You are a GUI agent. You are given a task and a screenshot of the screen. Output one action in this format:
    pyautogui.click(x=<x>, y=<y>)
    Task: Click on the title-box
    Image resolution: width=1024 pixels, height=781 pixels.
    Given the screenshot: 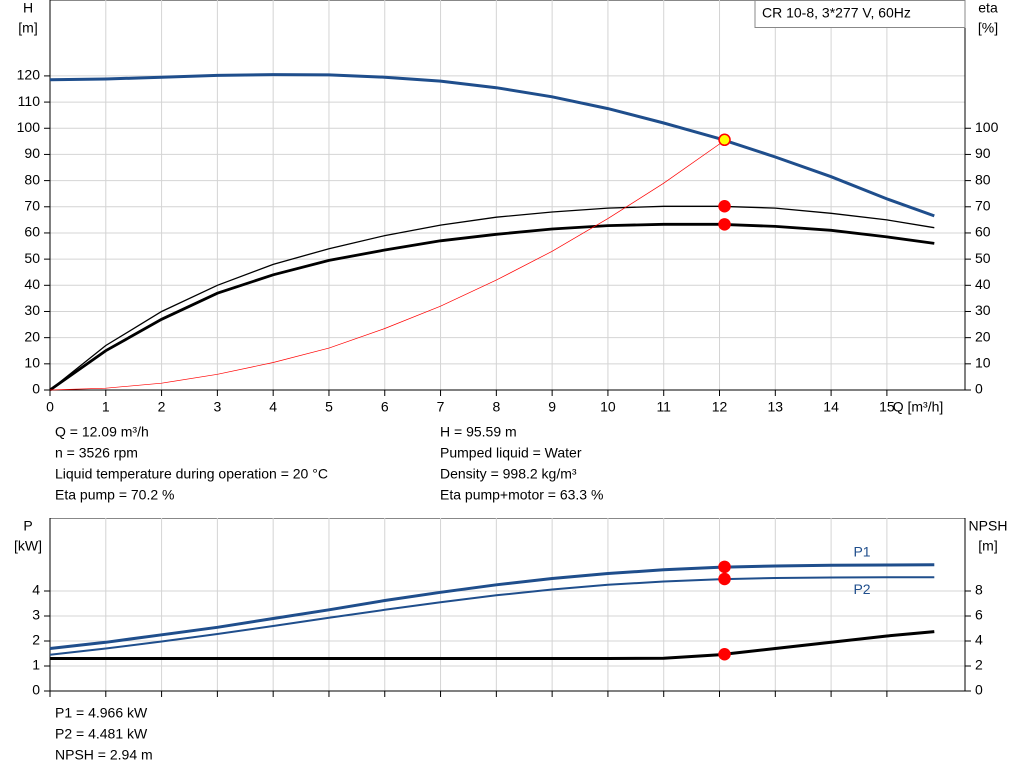 What is the action you would take?
    pyautogui.click(x=860, y=14)
    